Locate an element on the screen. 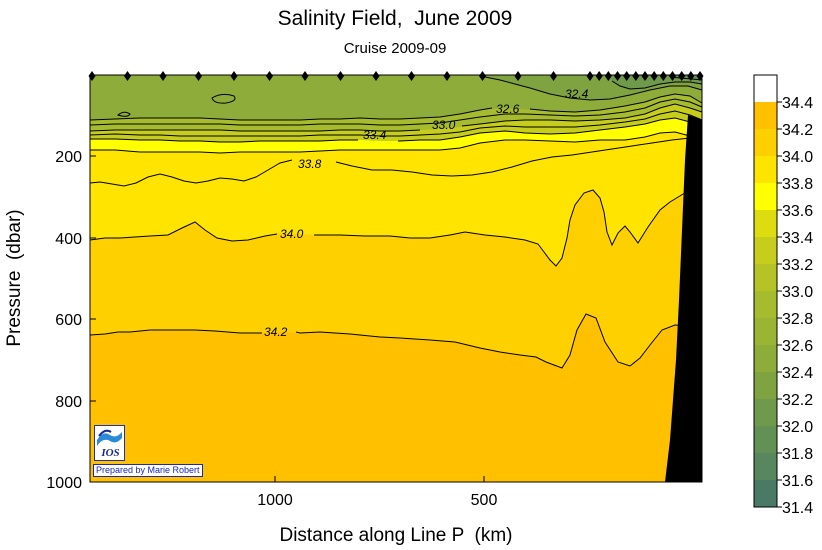 This screenshot has height=550, width=822. colorbar-label: 33.6 is located at coordinates (797, 211).